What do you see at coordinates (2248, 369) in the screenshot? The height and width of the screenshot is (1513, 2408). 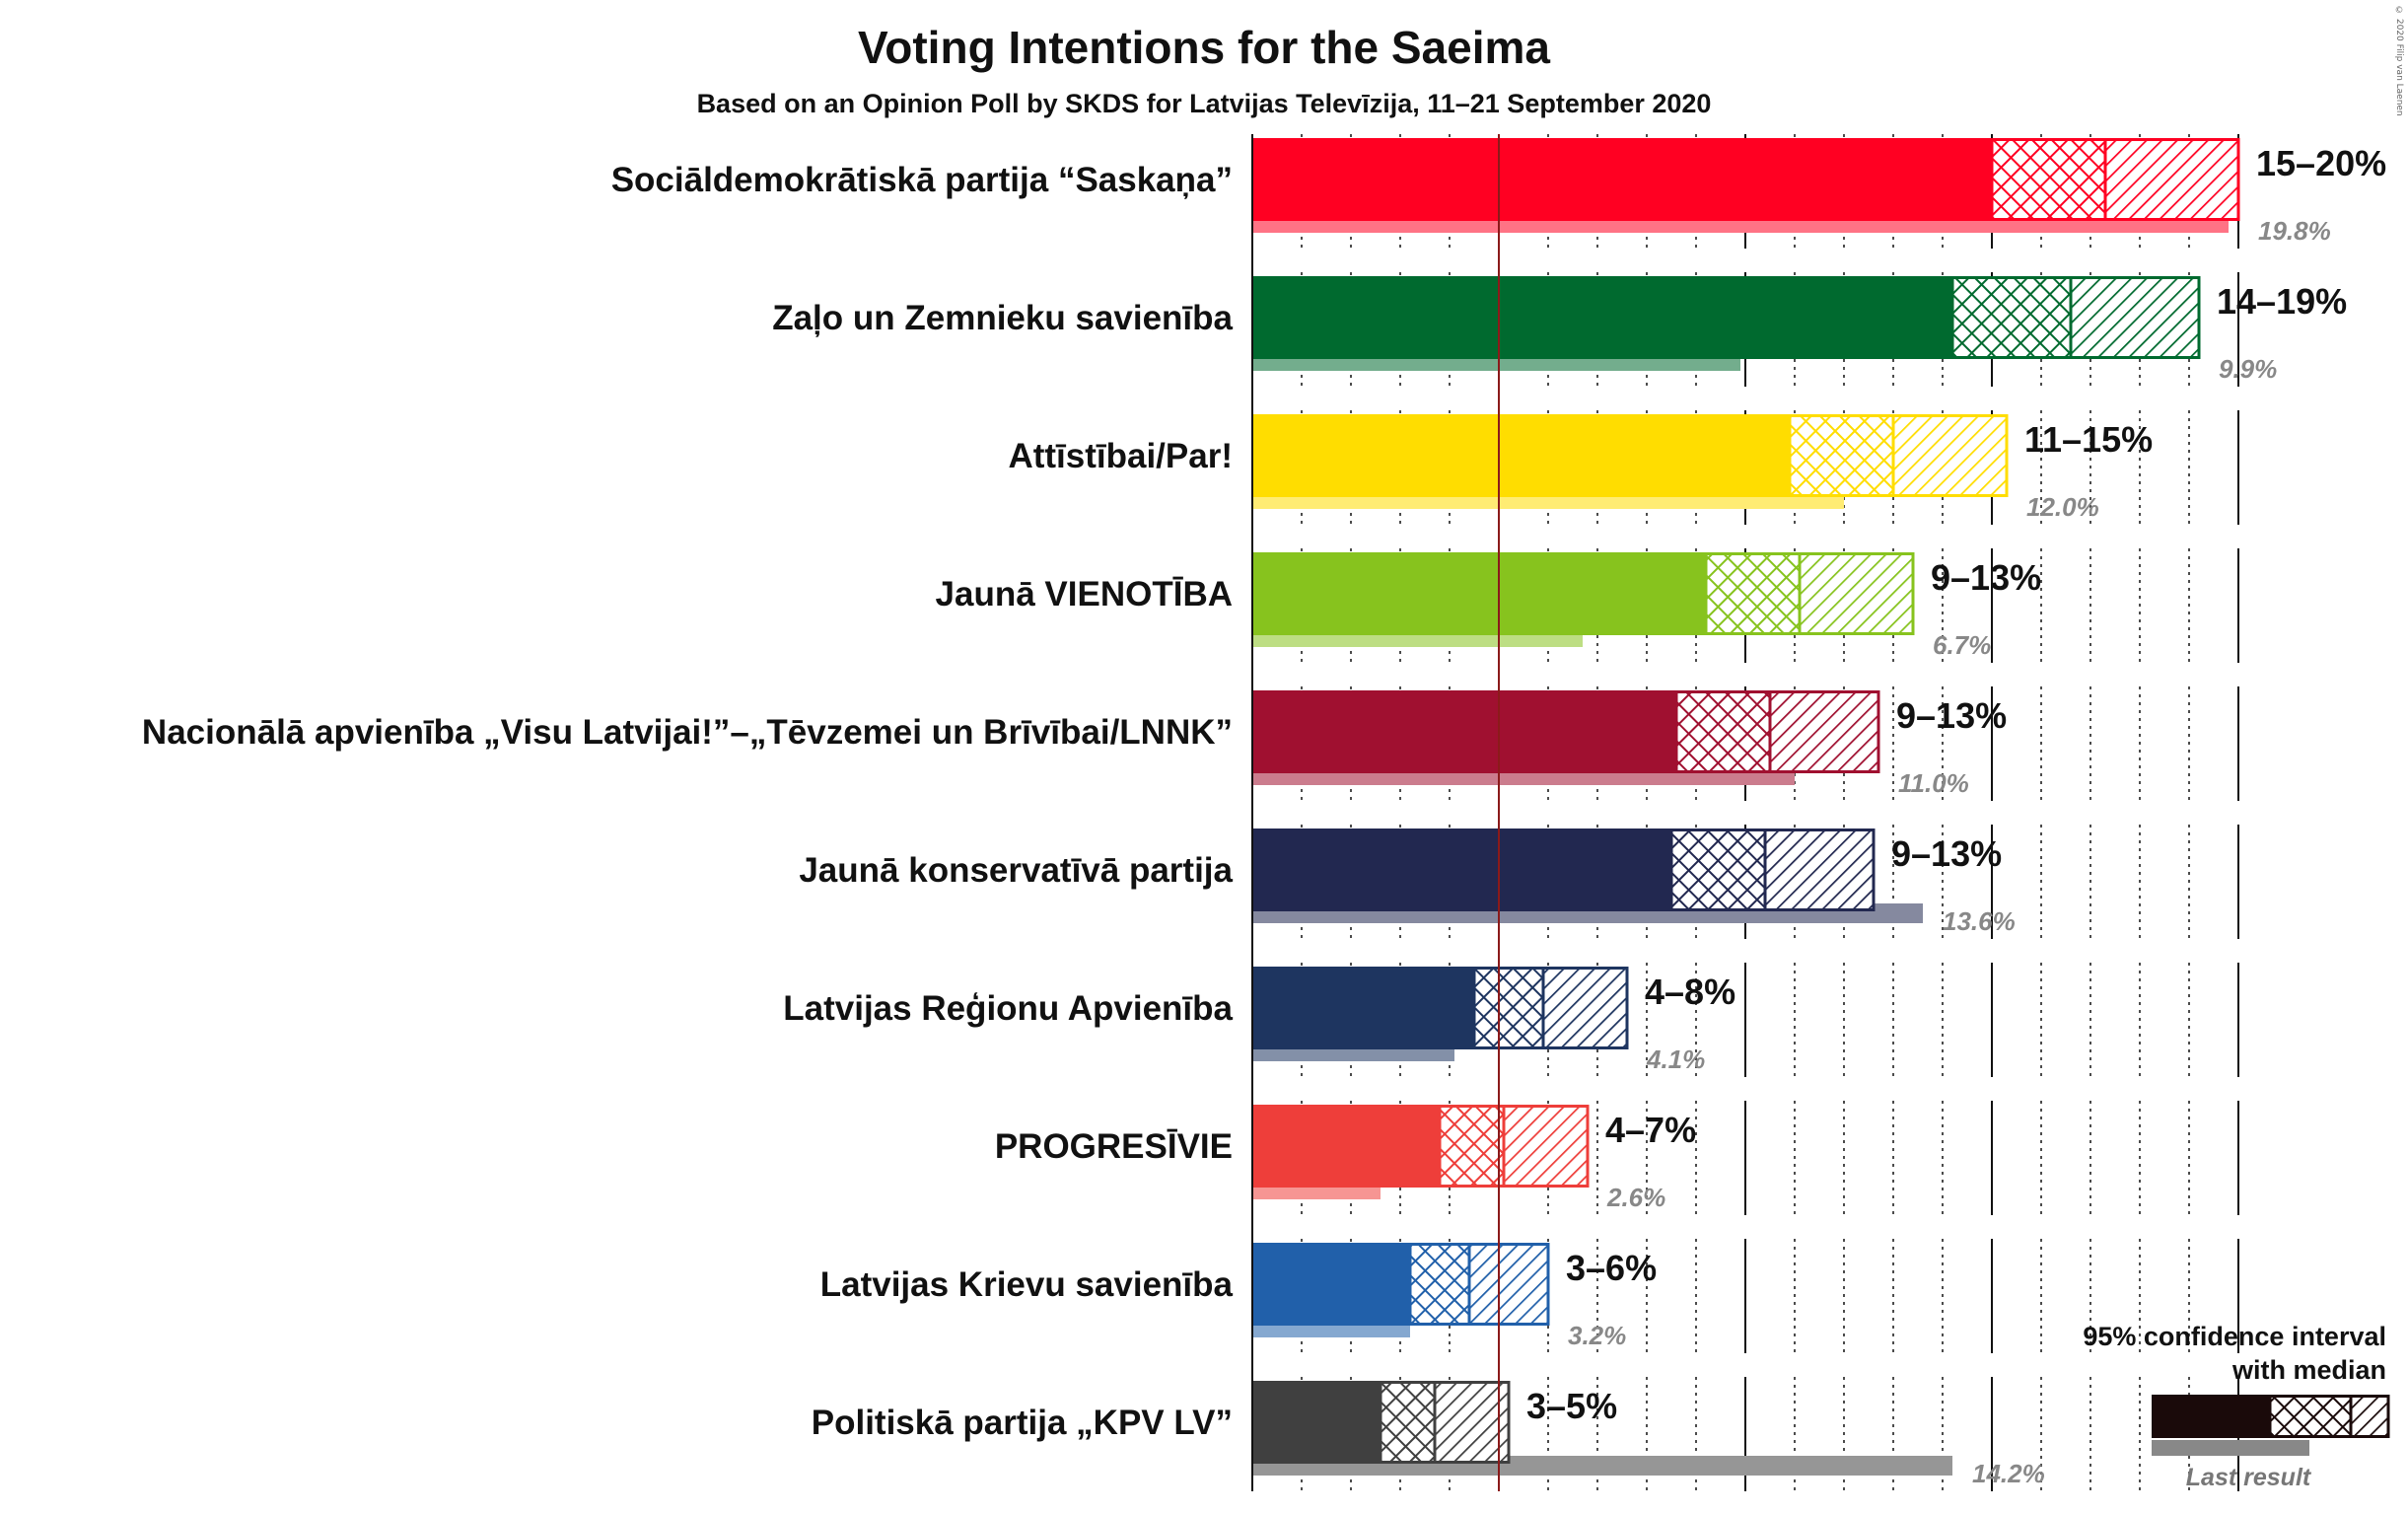 I see `last-result-label: 9.9%` at bounding box center [2248, 369].